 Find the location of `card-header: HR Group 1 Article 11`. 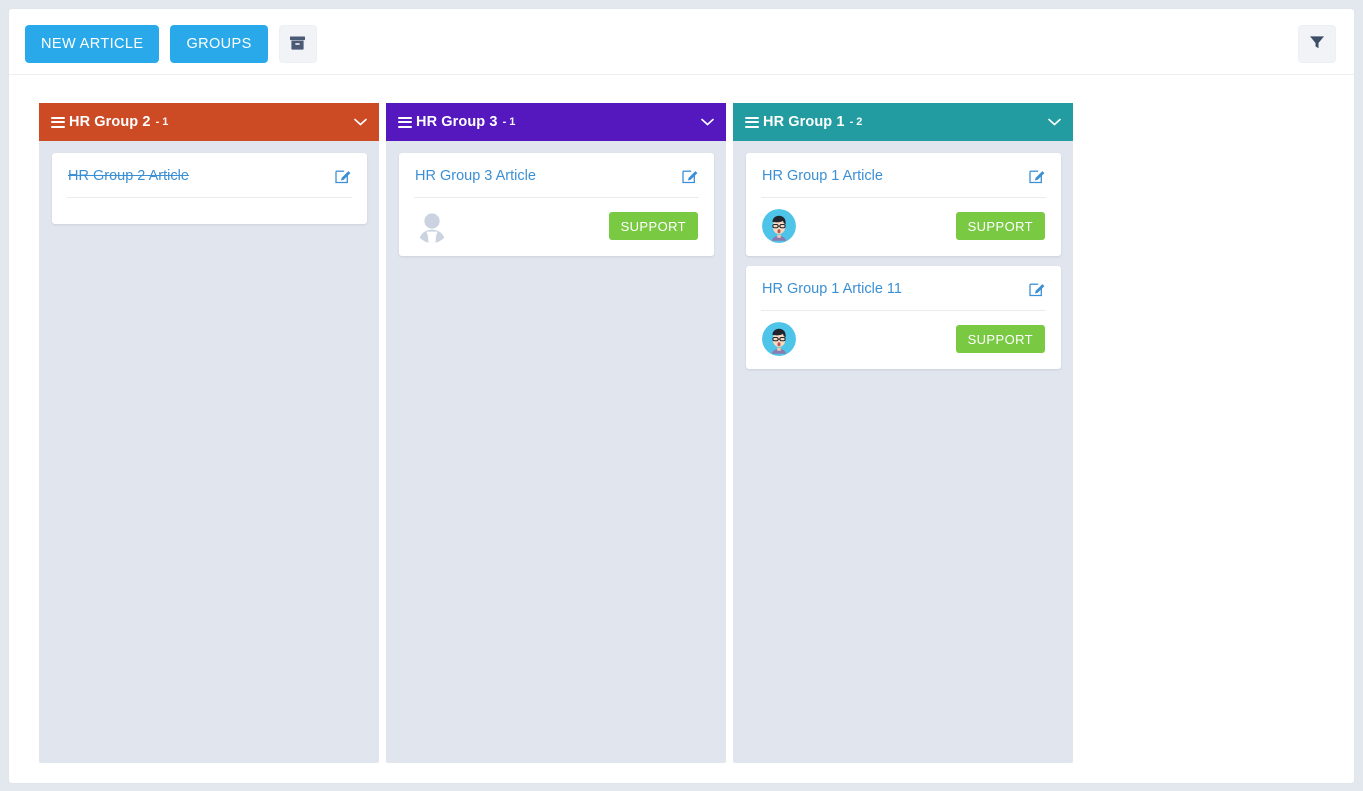

card-header: HR Group 1 Article 11 is located at coordinates (903, 295).